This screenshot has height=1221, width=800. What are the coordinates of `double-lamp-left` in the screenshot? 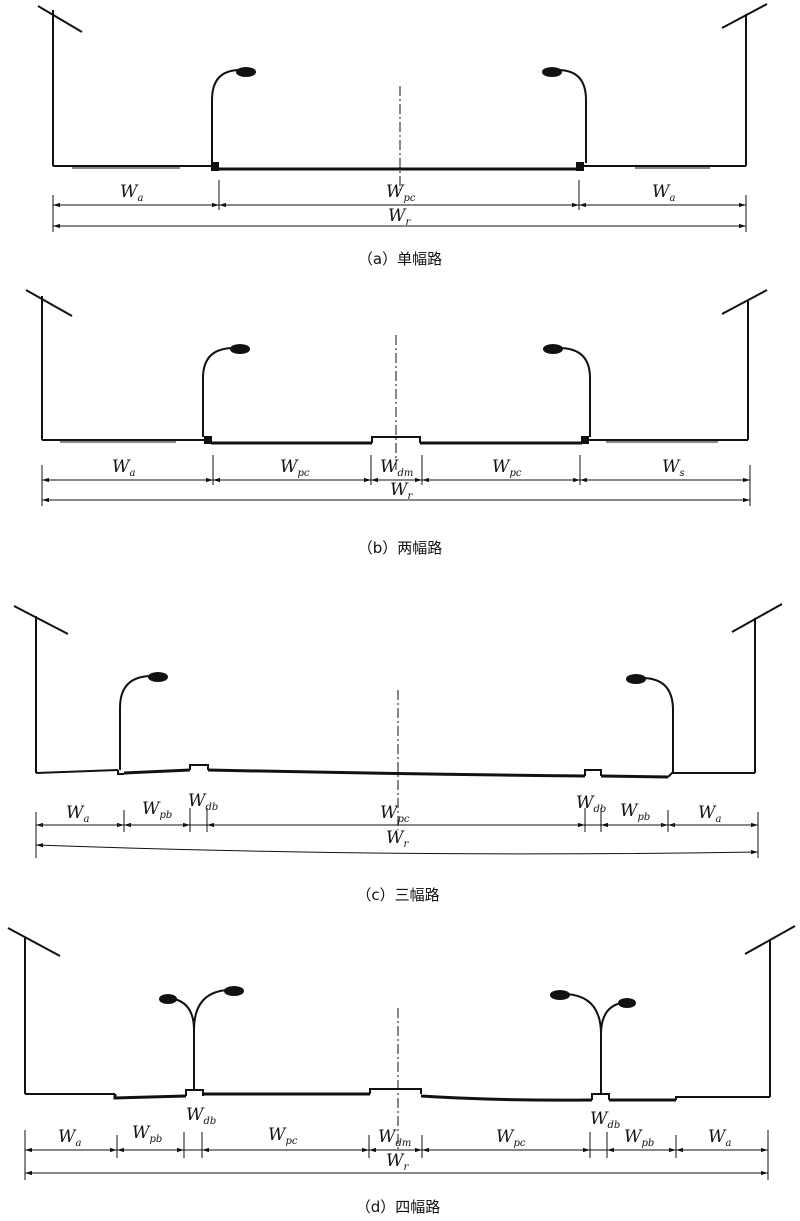 It's located at (201, 1038).